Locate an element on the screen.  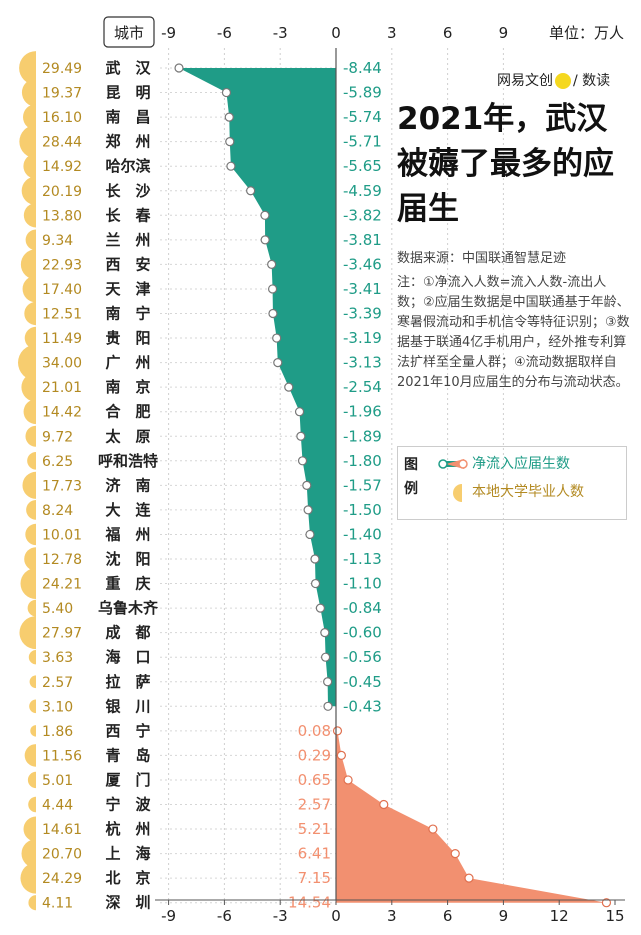
graduates-label: 21.01 is located at coordinates (62, 388).